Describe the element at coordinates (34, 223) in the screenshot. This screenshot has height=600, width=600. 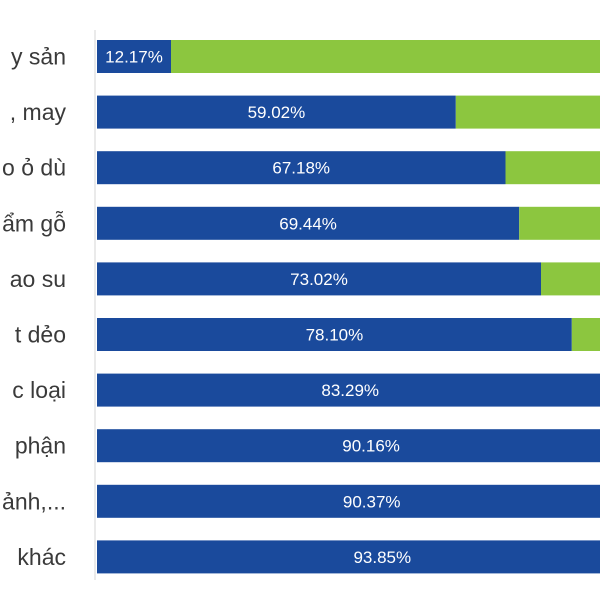
I see `category-label-row-4: ẩm gỗ` at that location.